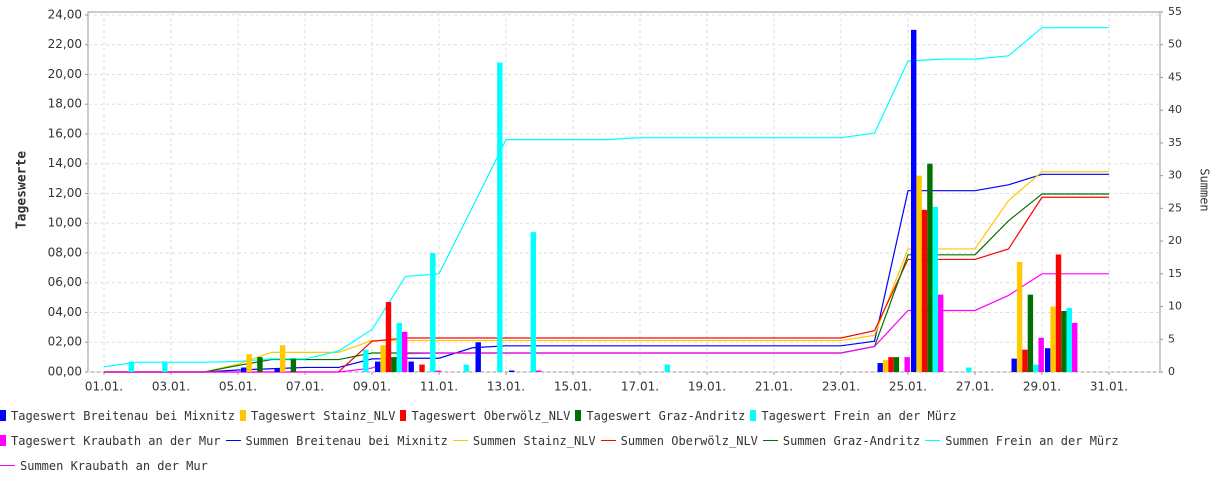 This screenshot has height=479, width=1216. Describe the element at coordinates (65, 163) in the screenshot. I see `y-tick-label: 14,00` at that location.